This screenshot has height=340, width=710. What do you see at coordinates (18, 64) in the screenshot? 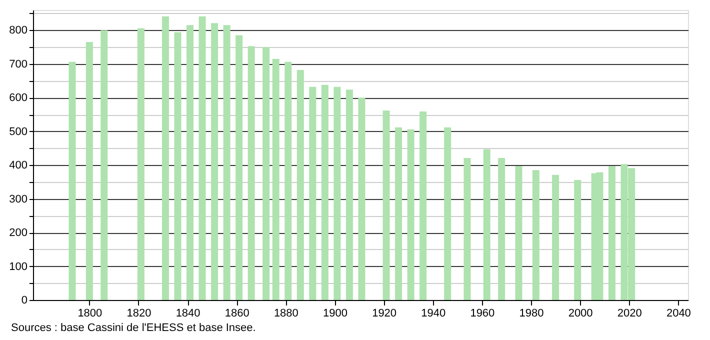
I see `y-tick-label: 700` at bounding box center [18, 64].